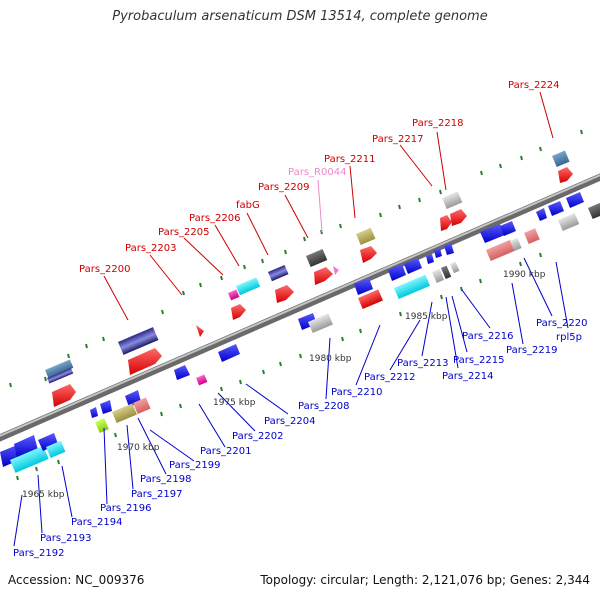 The image size is (600, 600). I want to click on gene-label: Pars_2193, so click(65, 538).